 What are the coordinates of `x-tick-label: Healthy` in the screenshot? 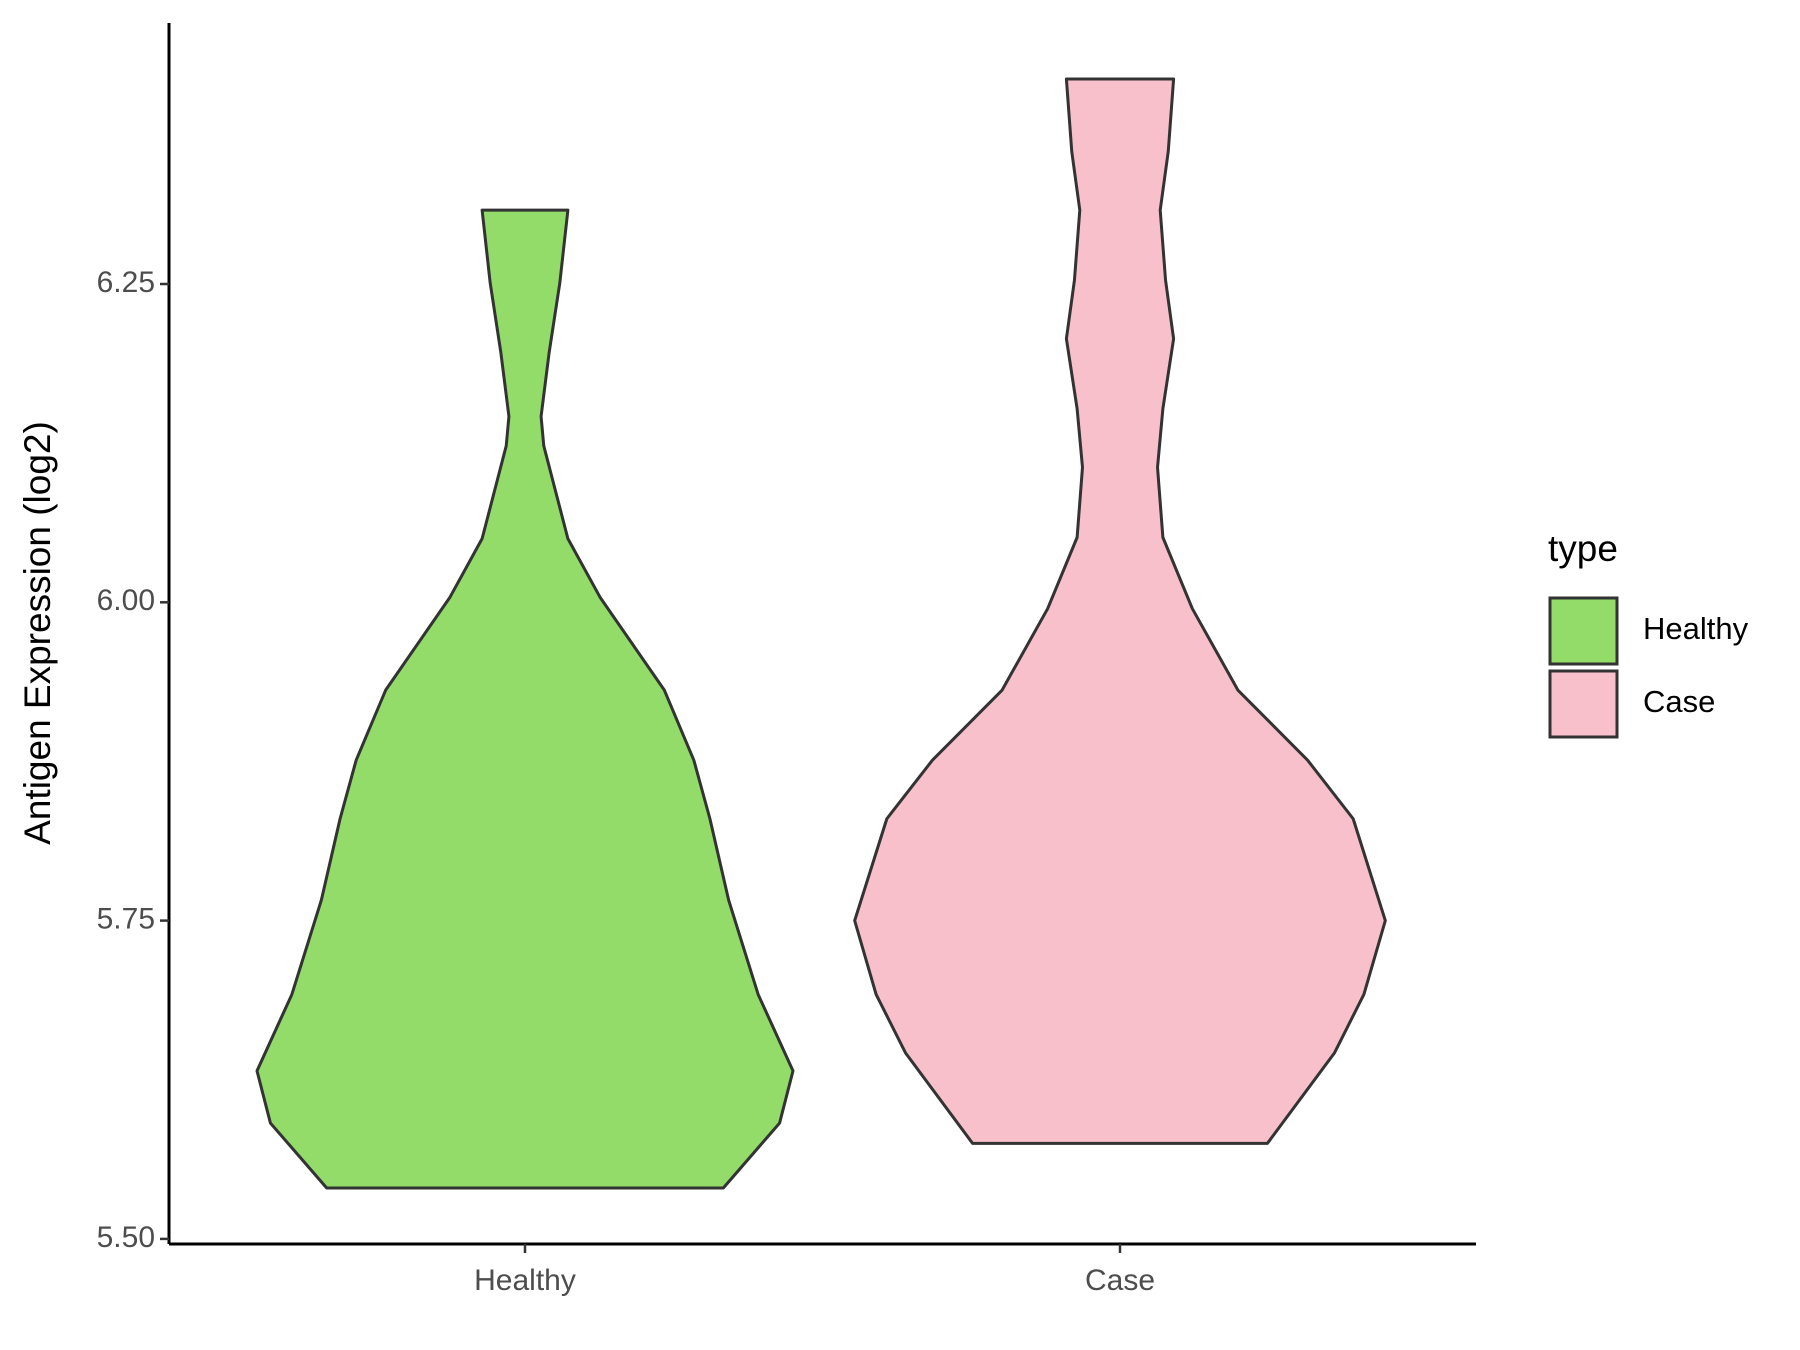 It's located at (525, 1280).